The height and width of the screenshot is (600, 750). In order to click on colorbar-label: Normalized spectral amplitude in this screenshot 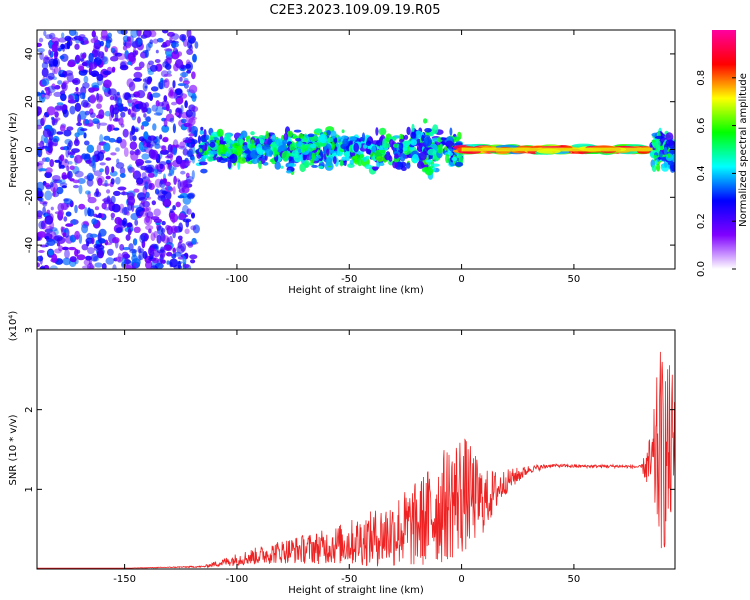, I will do `click(743, 150)`.